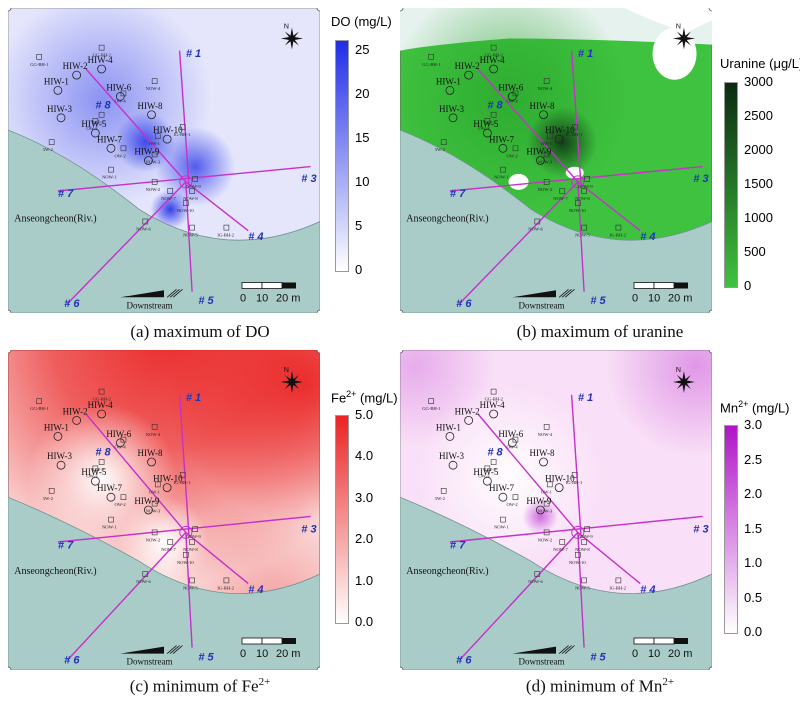 The image size is (800, 702). What do you see at coordinates (510, 434) in the screenshot?
I see `well-label: HIW-6` at bounding box center [510, 434].